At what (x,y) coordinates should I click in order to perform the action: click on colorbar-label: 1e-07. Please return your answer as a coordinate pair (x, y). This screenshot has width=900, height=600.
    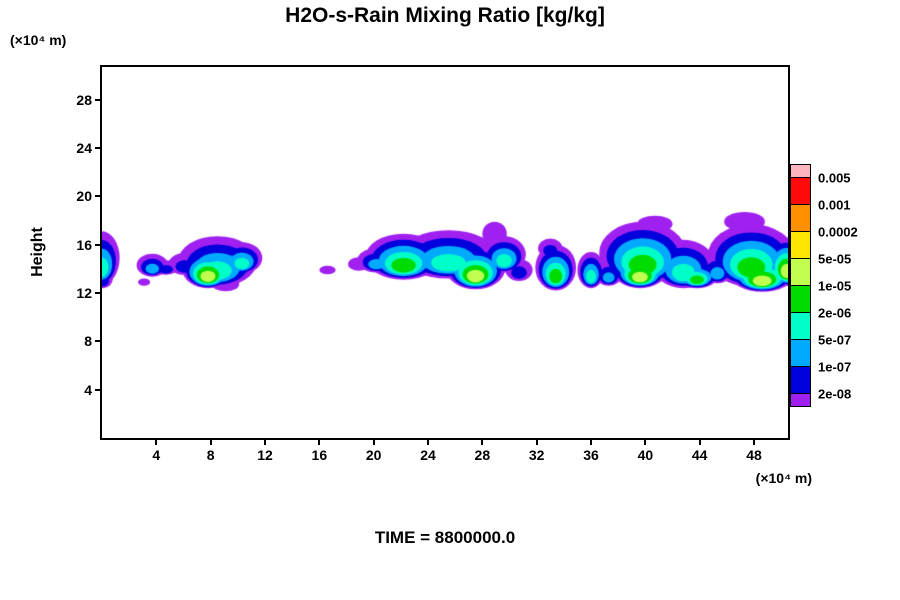
    Looking at the image, I should click on (835, 367).